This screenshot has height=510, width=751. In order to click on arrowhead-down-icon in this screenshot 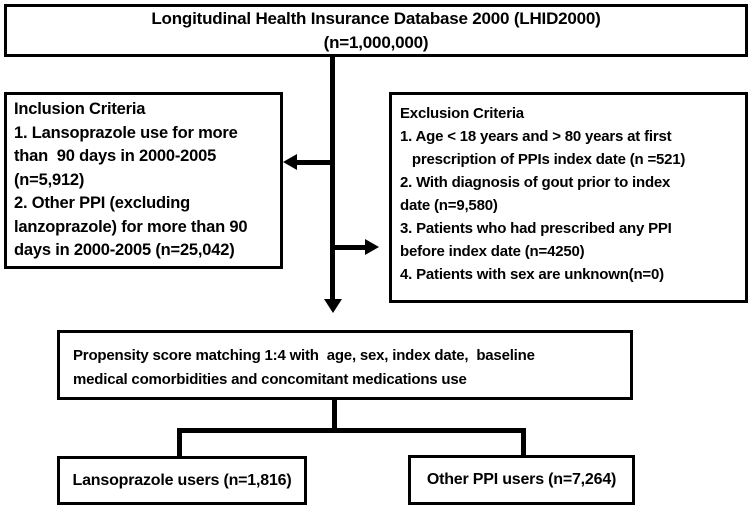, I will do `click(333, 306)`.